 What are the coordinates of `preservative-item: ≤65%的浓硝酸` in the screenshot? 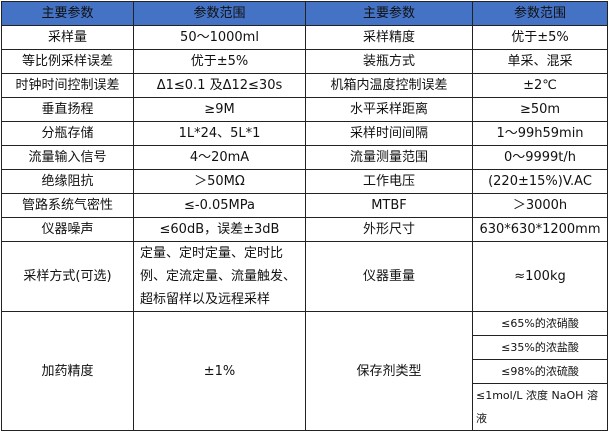 It's located at (540, 323).